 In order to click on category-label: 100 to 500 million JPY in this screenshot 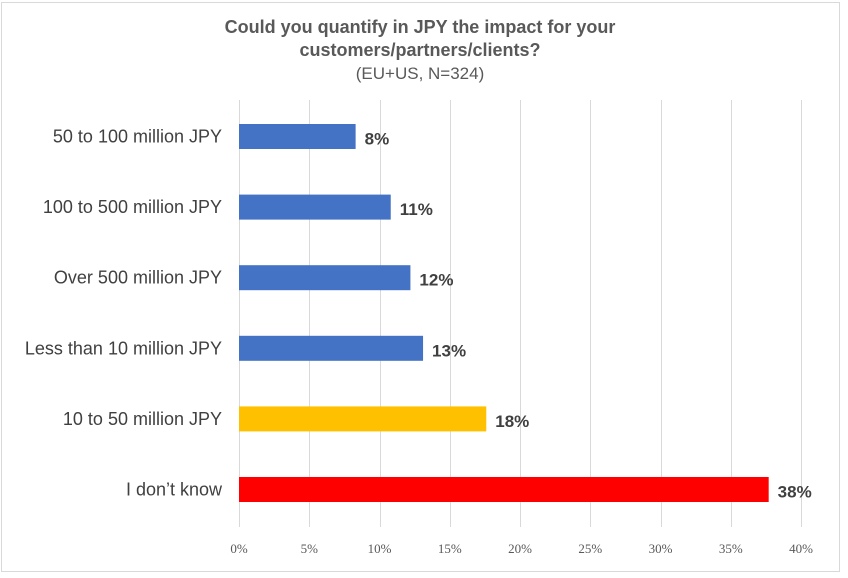, I will do `click(132, 207)`.